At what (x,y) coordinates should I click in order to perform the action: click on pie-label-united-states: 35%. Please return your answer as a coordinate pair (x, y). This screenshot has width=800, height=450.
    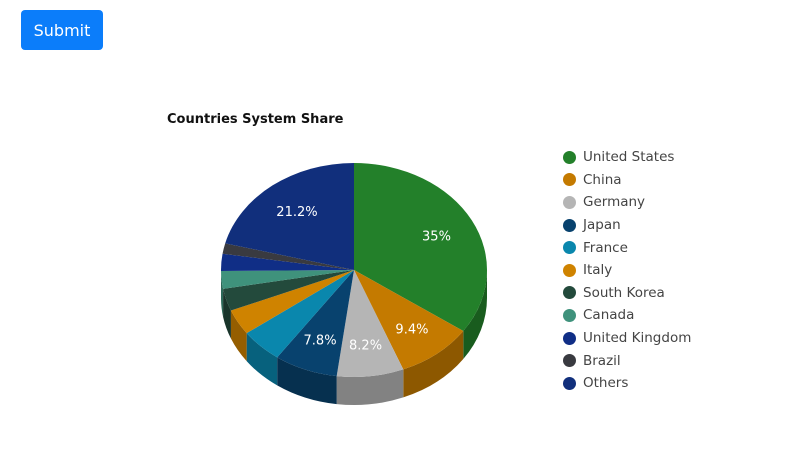
    Looking at the image, I should click on (436, 236).